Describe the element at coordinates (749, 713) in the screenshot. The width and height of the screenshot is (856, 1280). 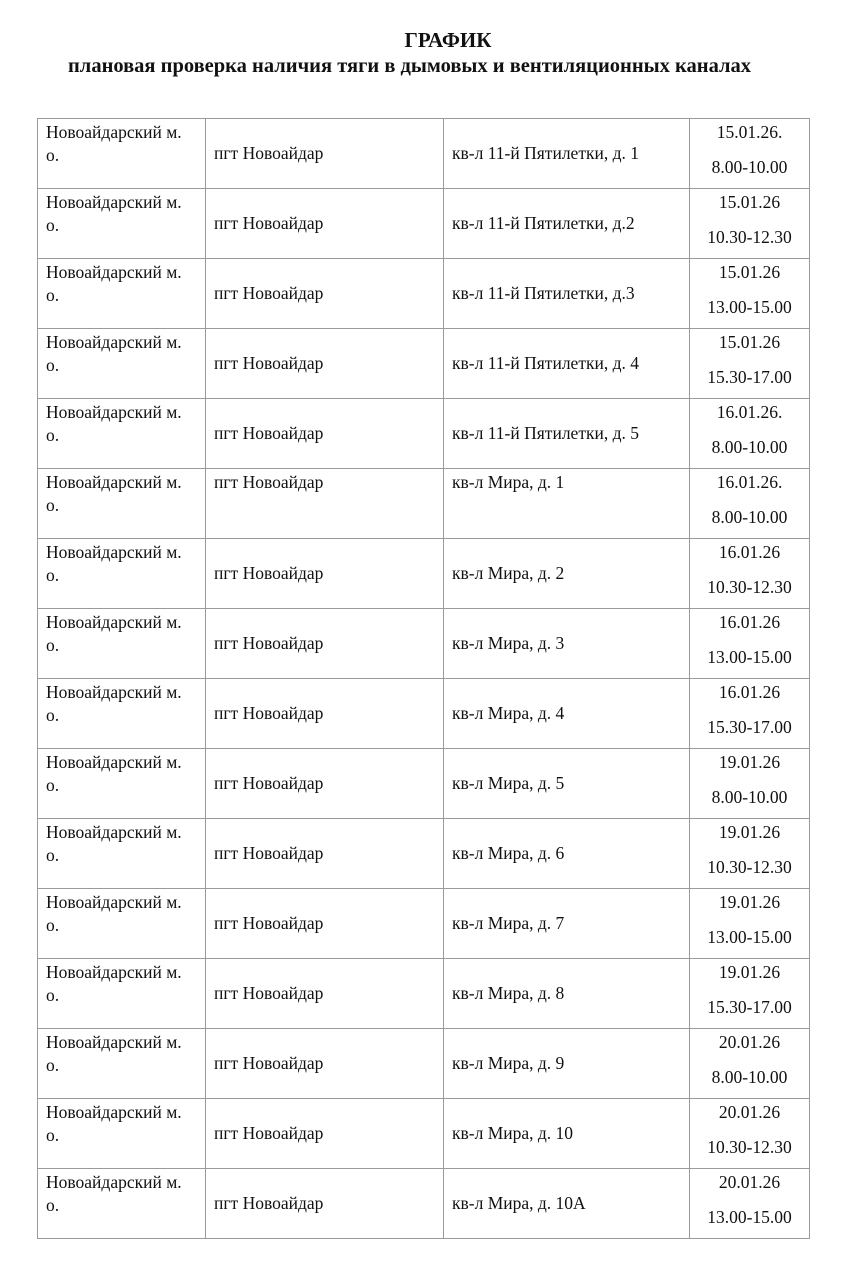
I see `date-time-cell: 16.01.26 15.30-17.00` at that location.